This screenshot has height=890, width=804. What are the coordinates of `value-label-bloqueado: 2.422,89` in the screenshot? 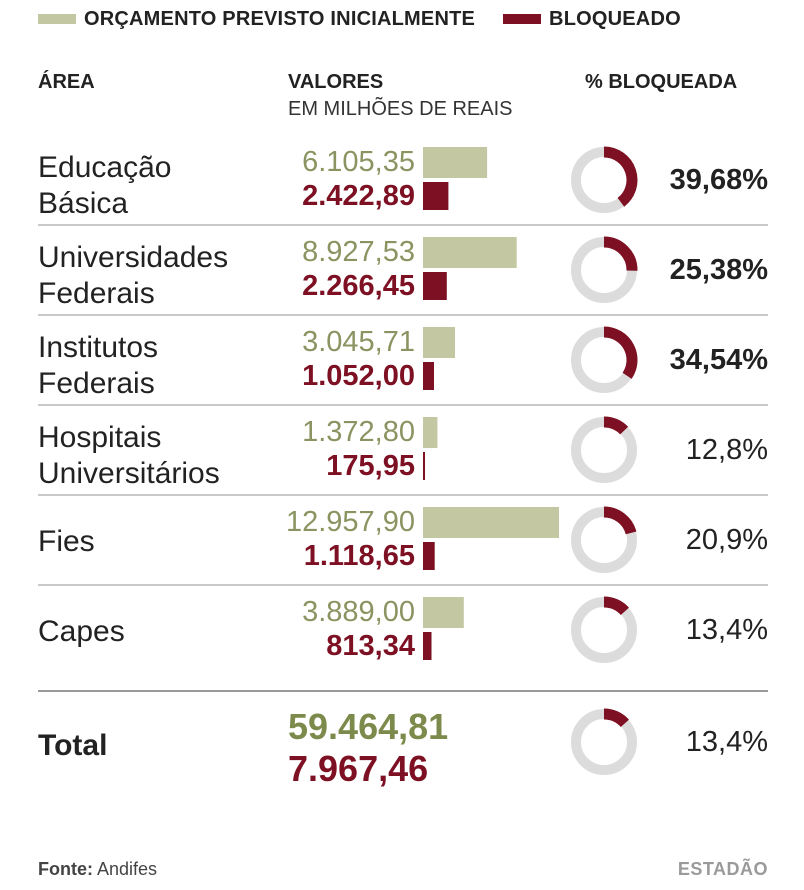 It's located at (358, 196).